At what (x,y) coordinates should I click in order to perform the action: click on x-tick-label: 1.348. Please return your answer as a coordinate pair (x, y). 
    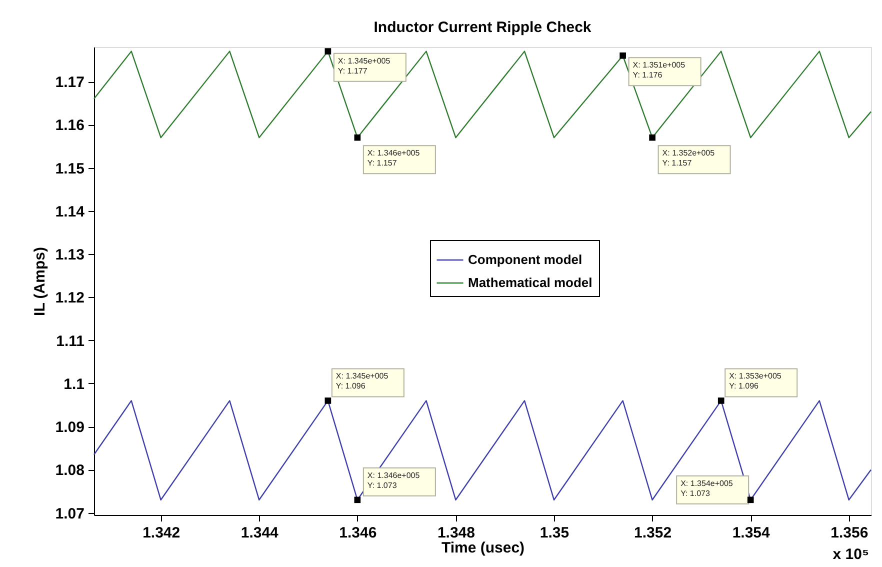
    Looking at the image, I should click on (456, 533).